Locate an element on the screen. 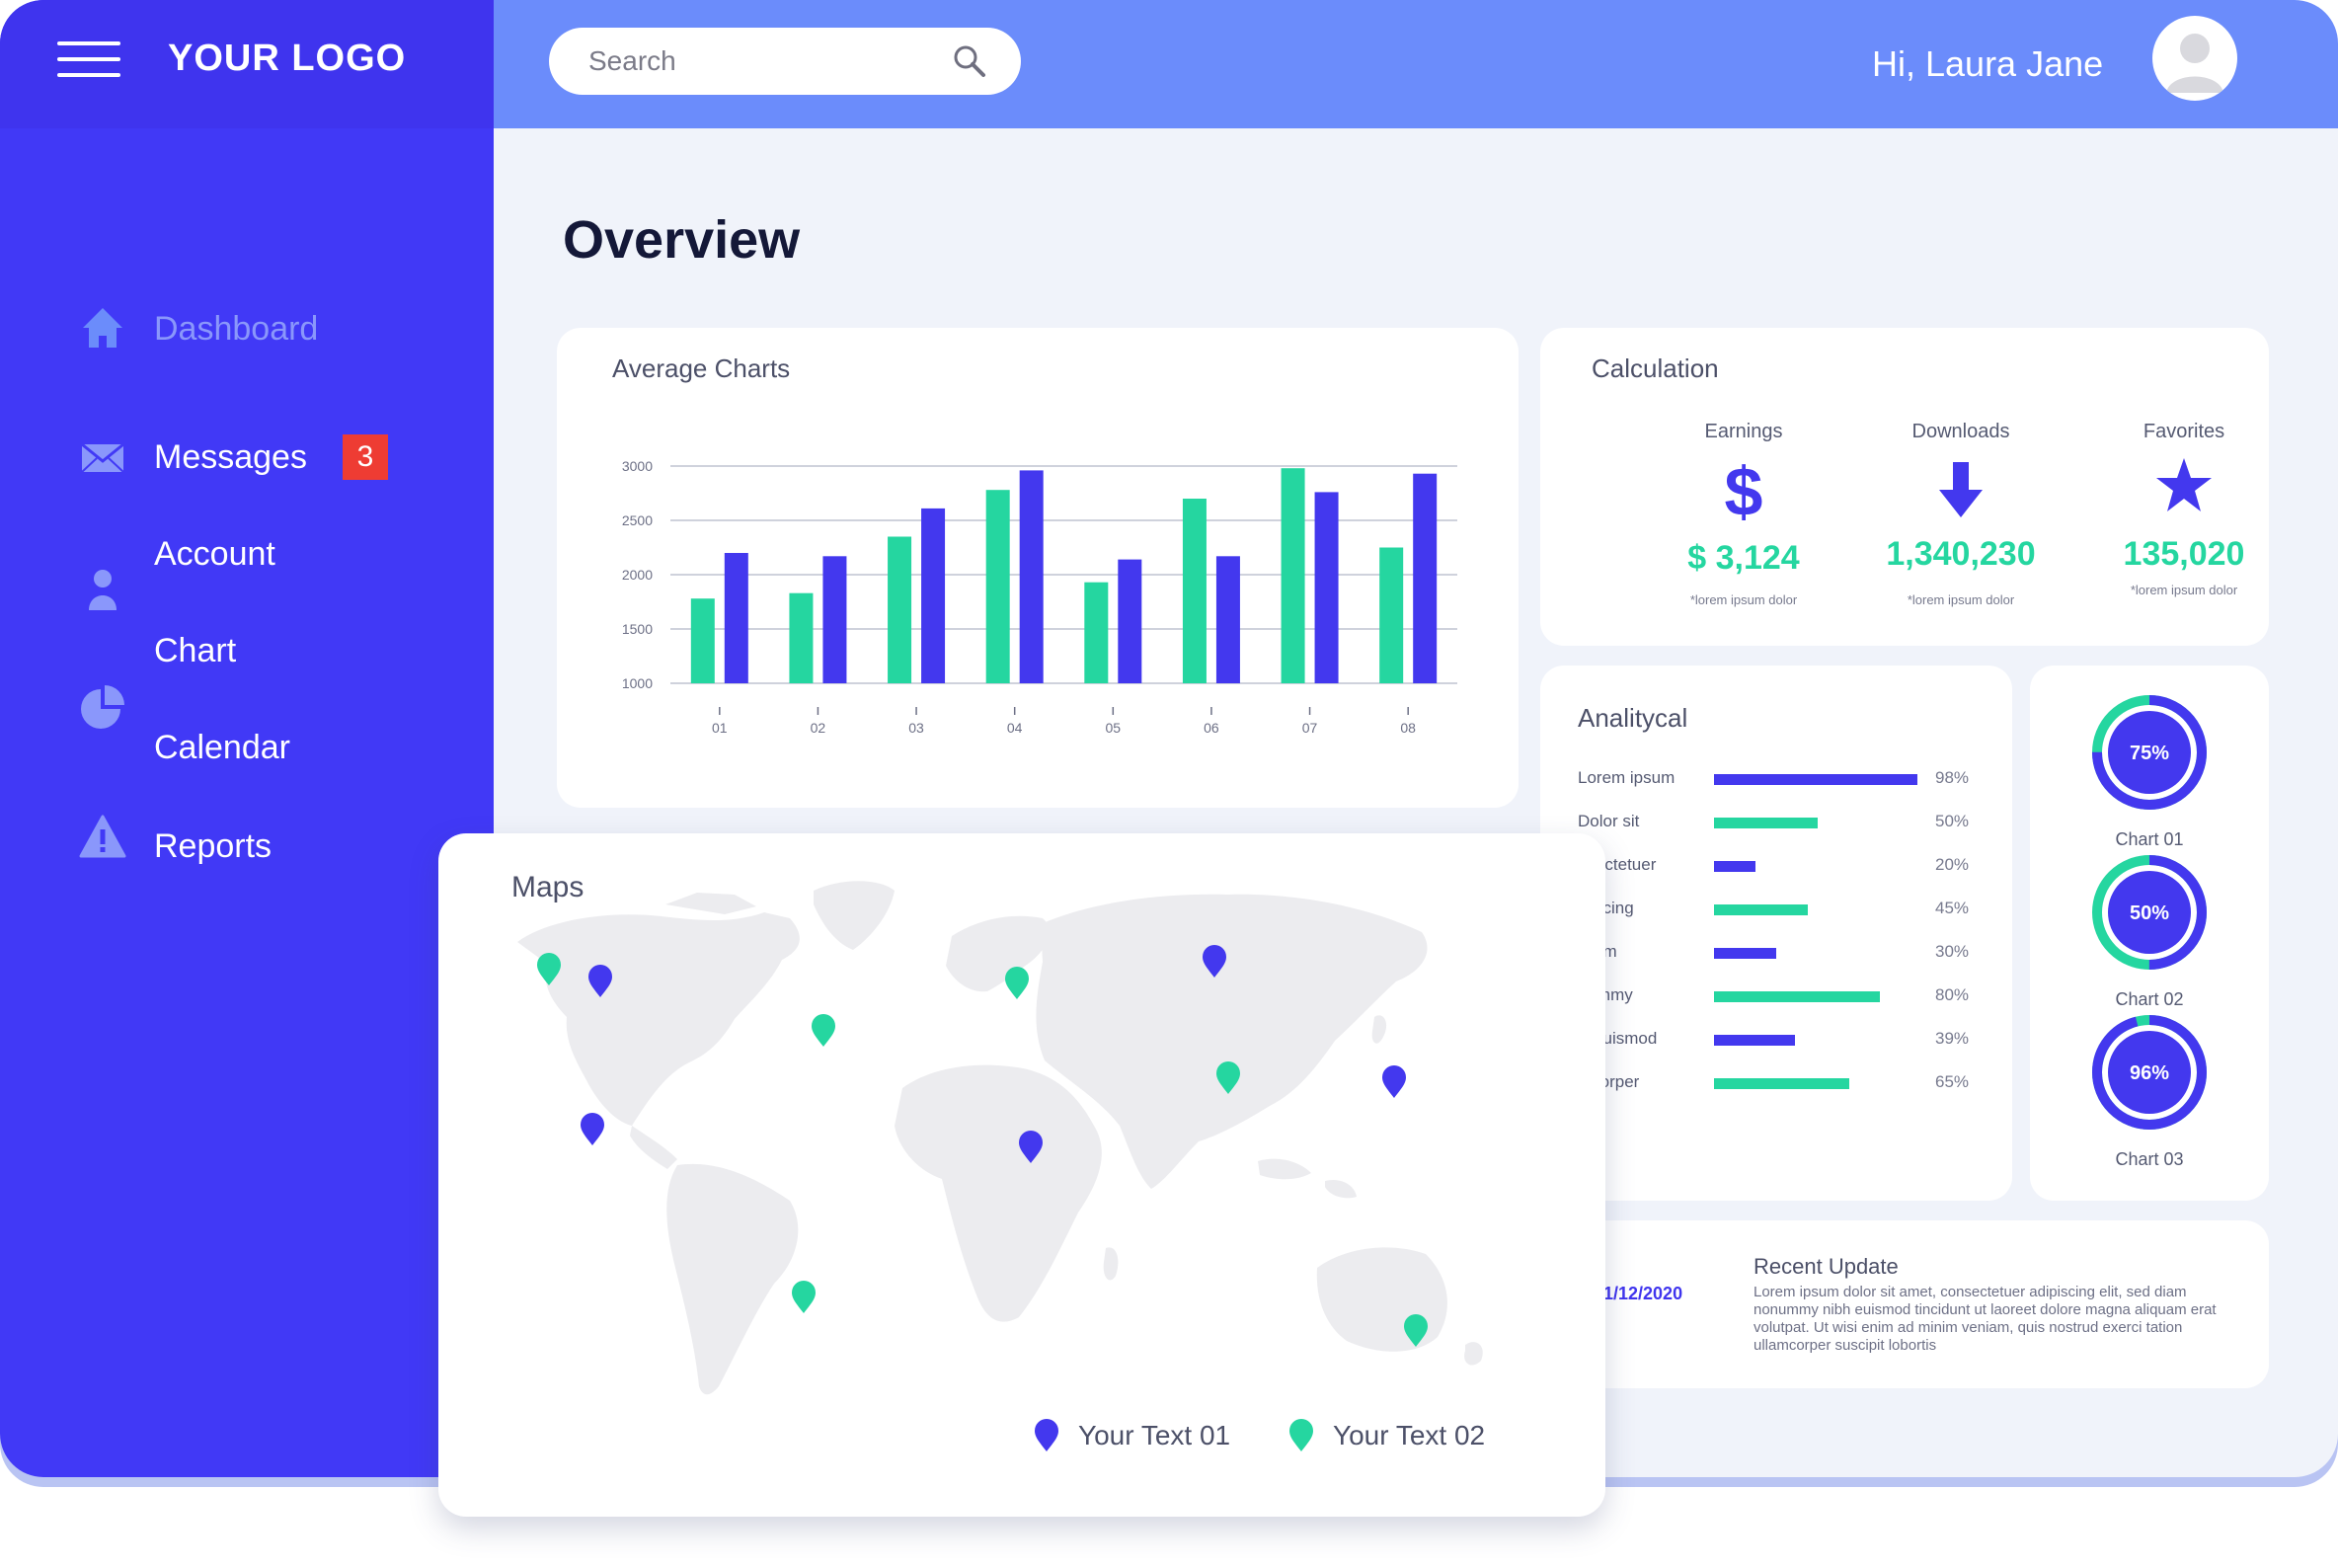 Image resolution: width=2338 pixels, height=1568 pixels. analytical-percent: 80% is located at coordinates (1952, 994).